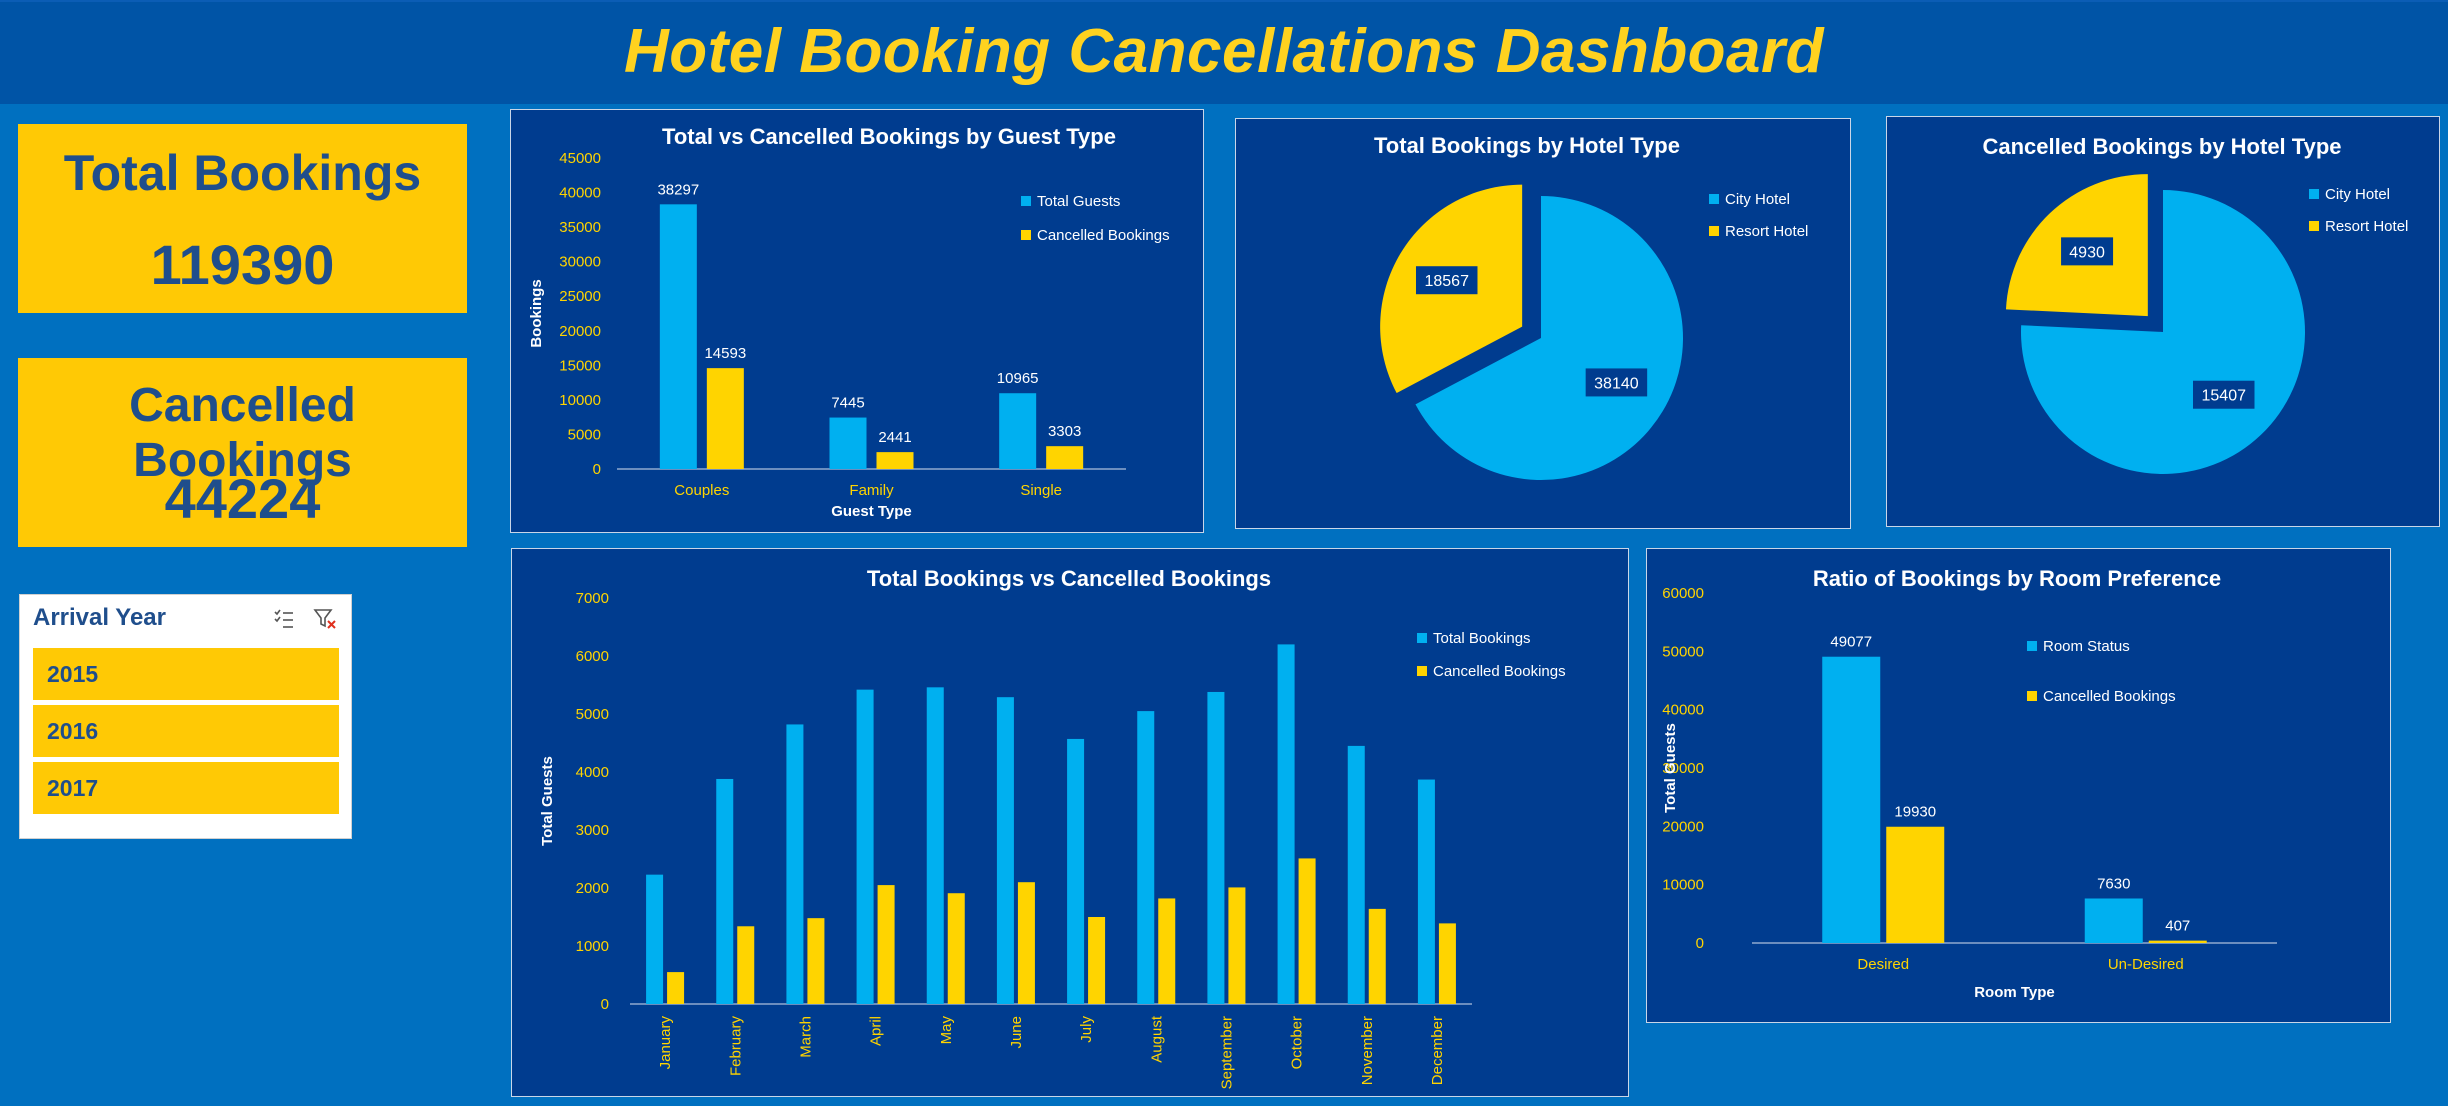 The width and height of the screenshot is (2448, 1106). I want to click on hotel-cancelled-chart-legend-swatch, so click(2314, 194).